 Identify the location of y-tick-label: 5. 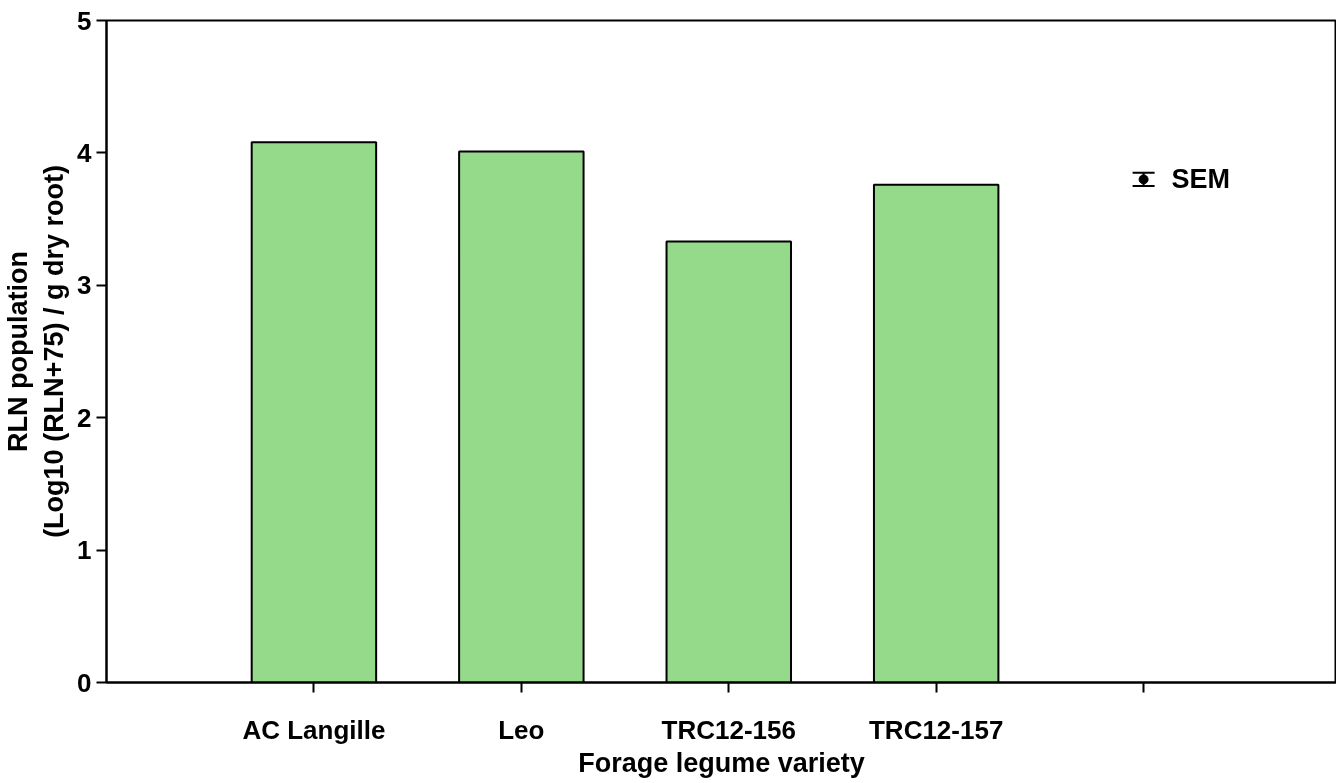
(84, 20).